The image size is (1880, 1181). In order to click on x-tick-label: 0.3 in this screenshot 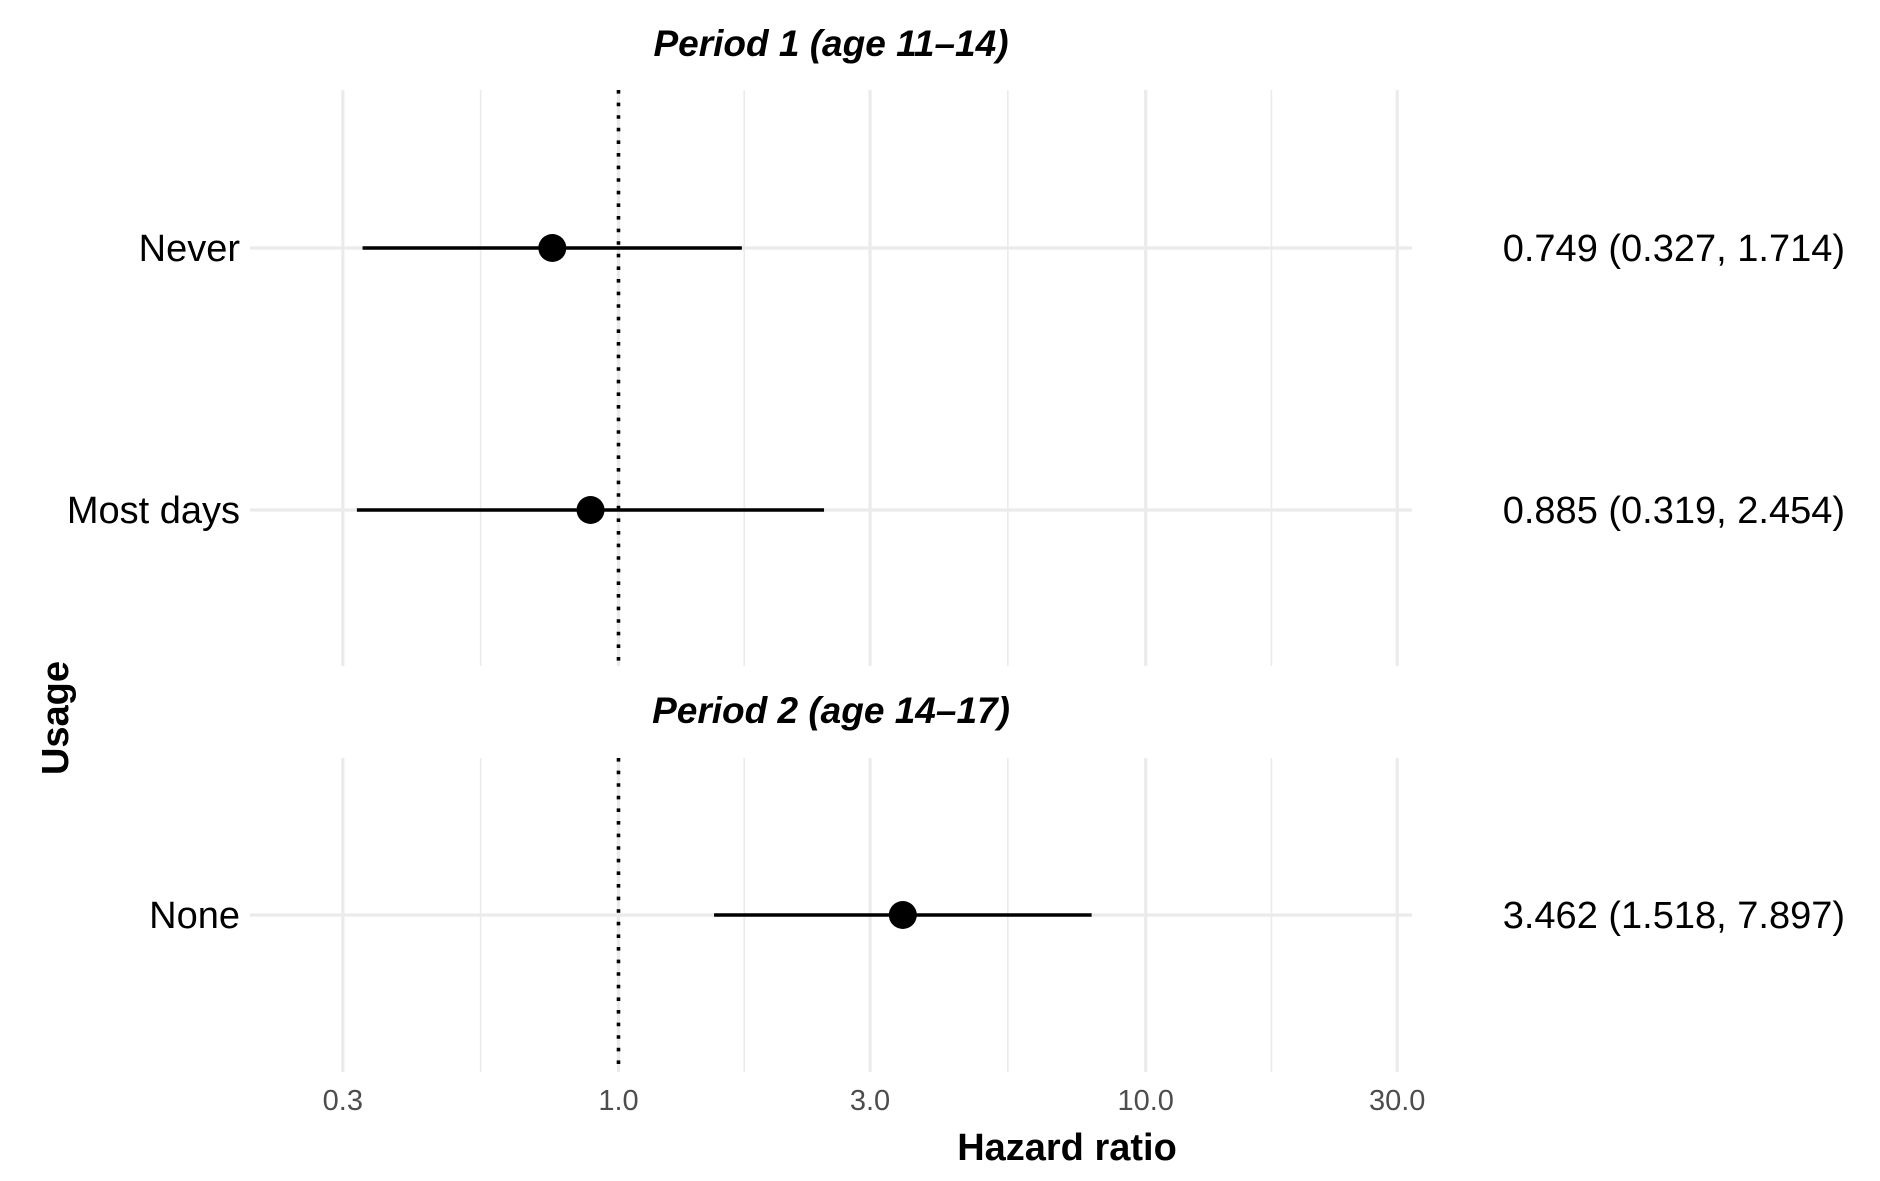, I will do `click(343, 1101)`.